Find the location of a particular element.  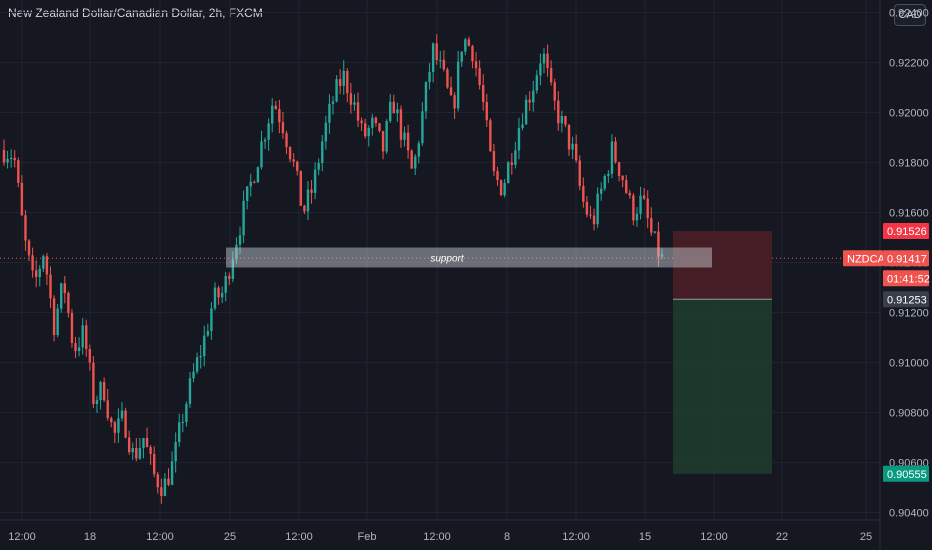

countdown-tag: 01:41:52 is located at coordinates (908, 279).